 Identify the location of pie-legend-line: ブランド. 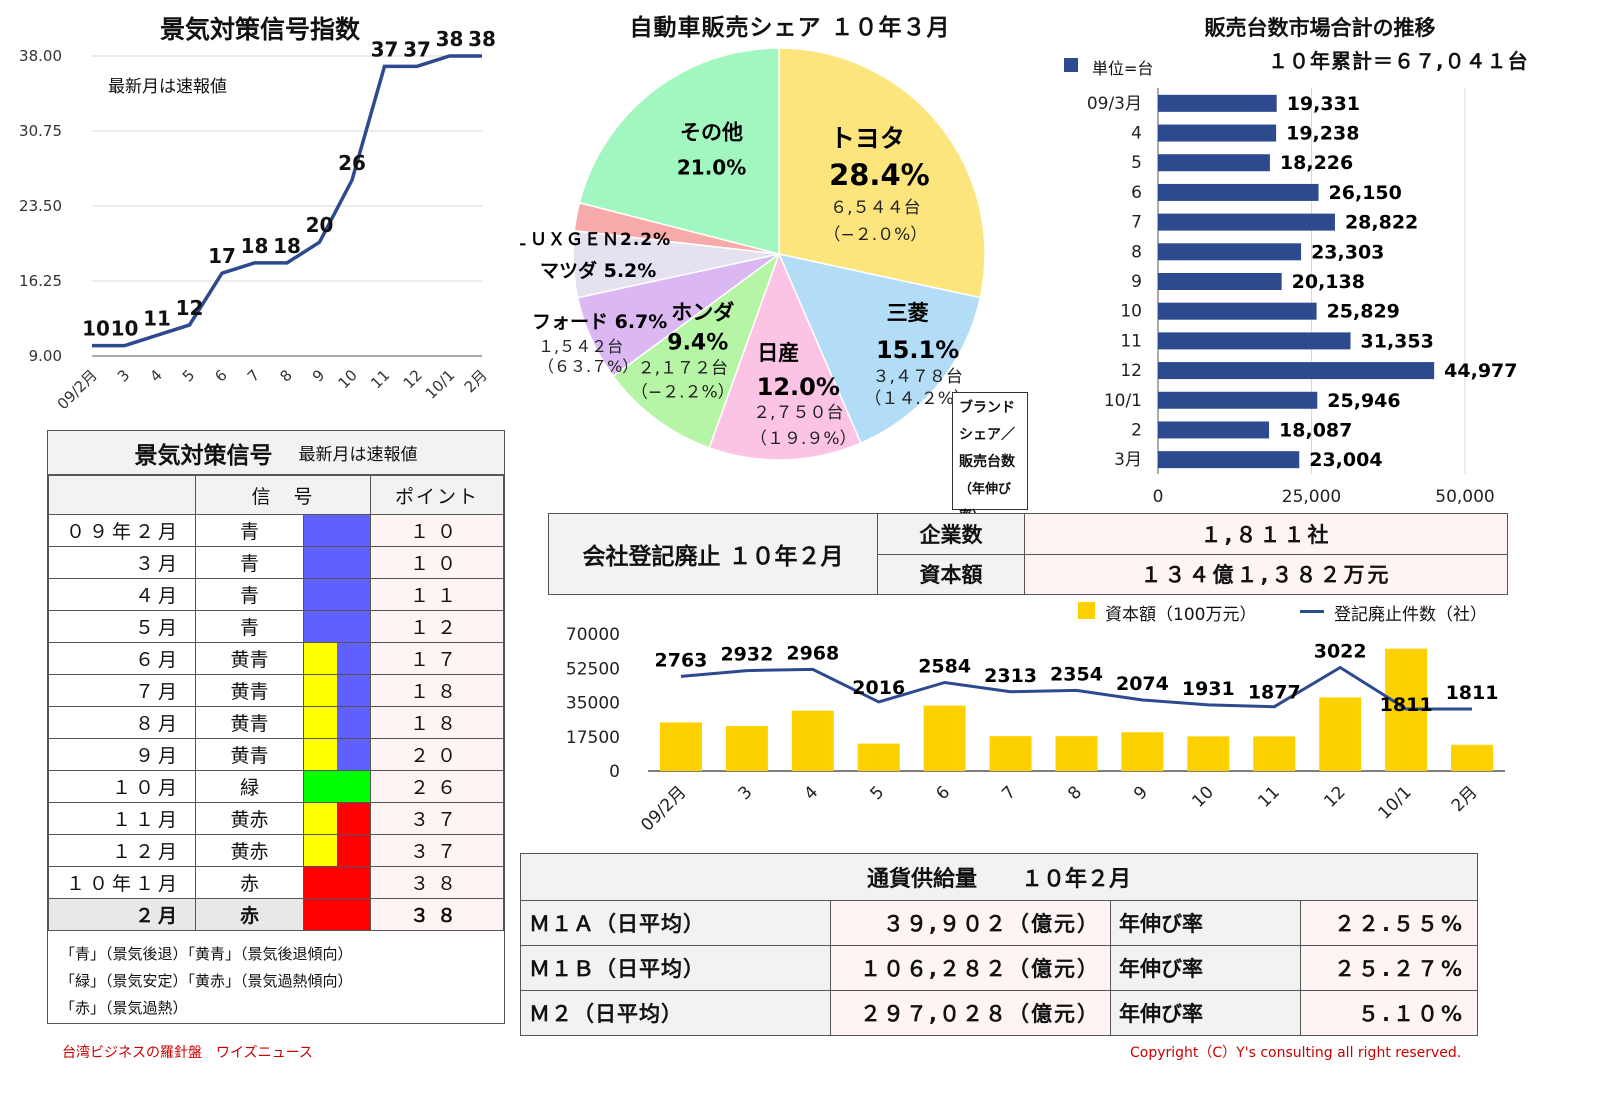
(987, 408).